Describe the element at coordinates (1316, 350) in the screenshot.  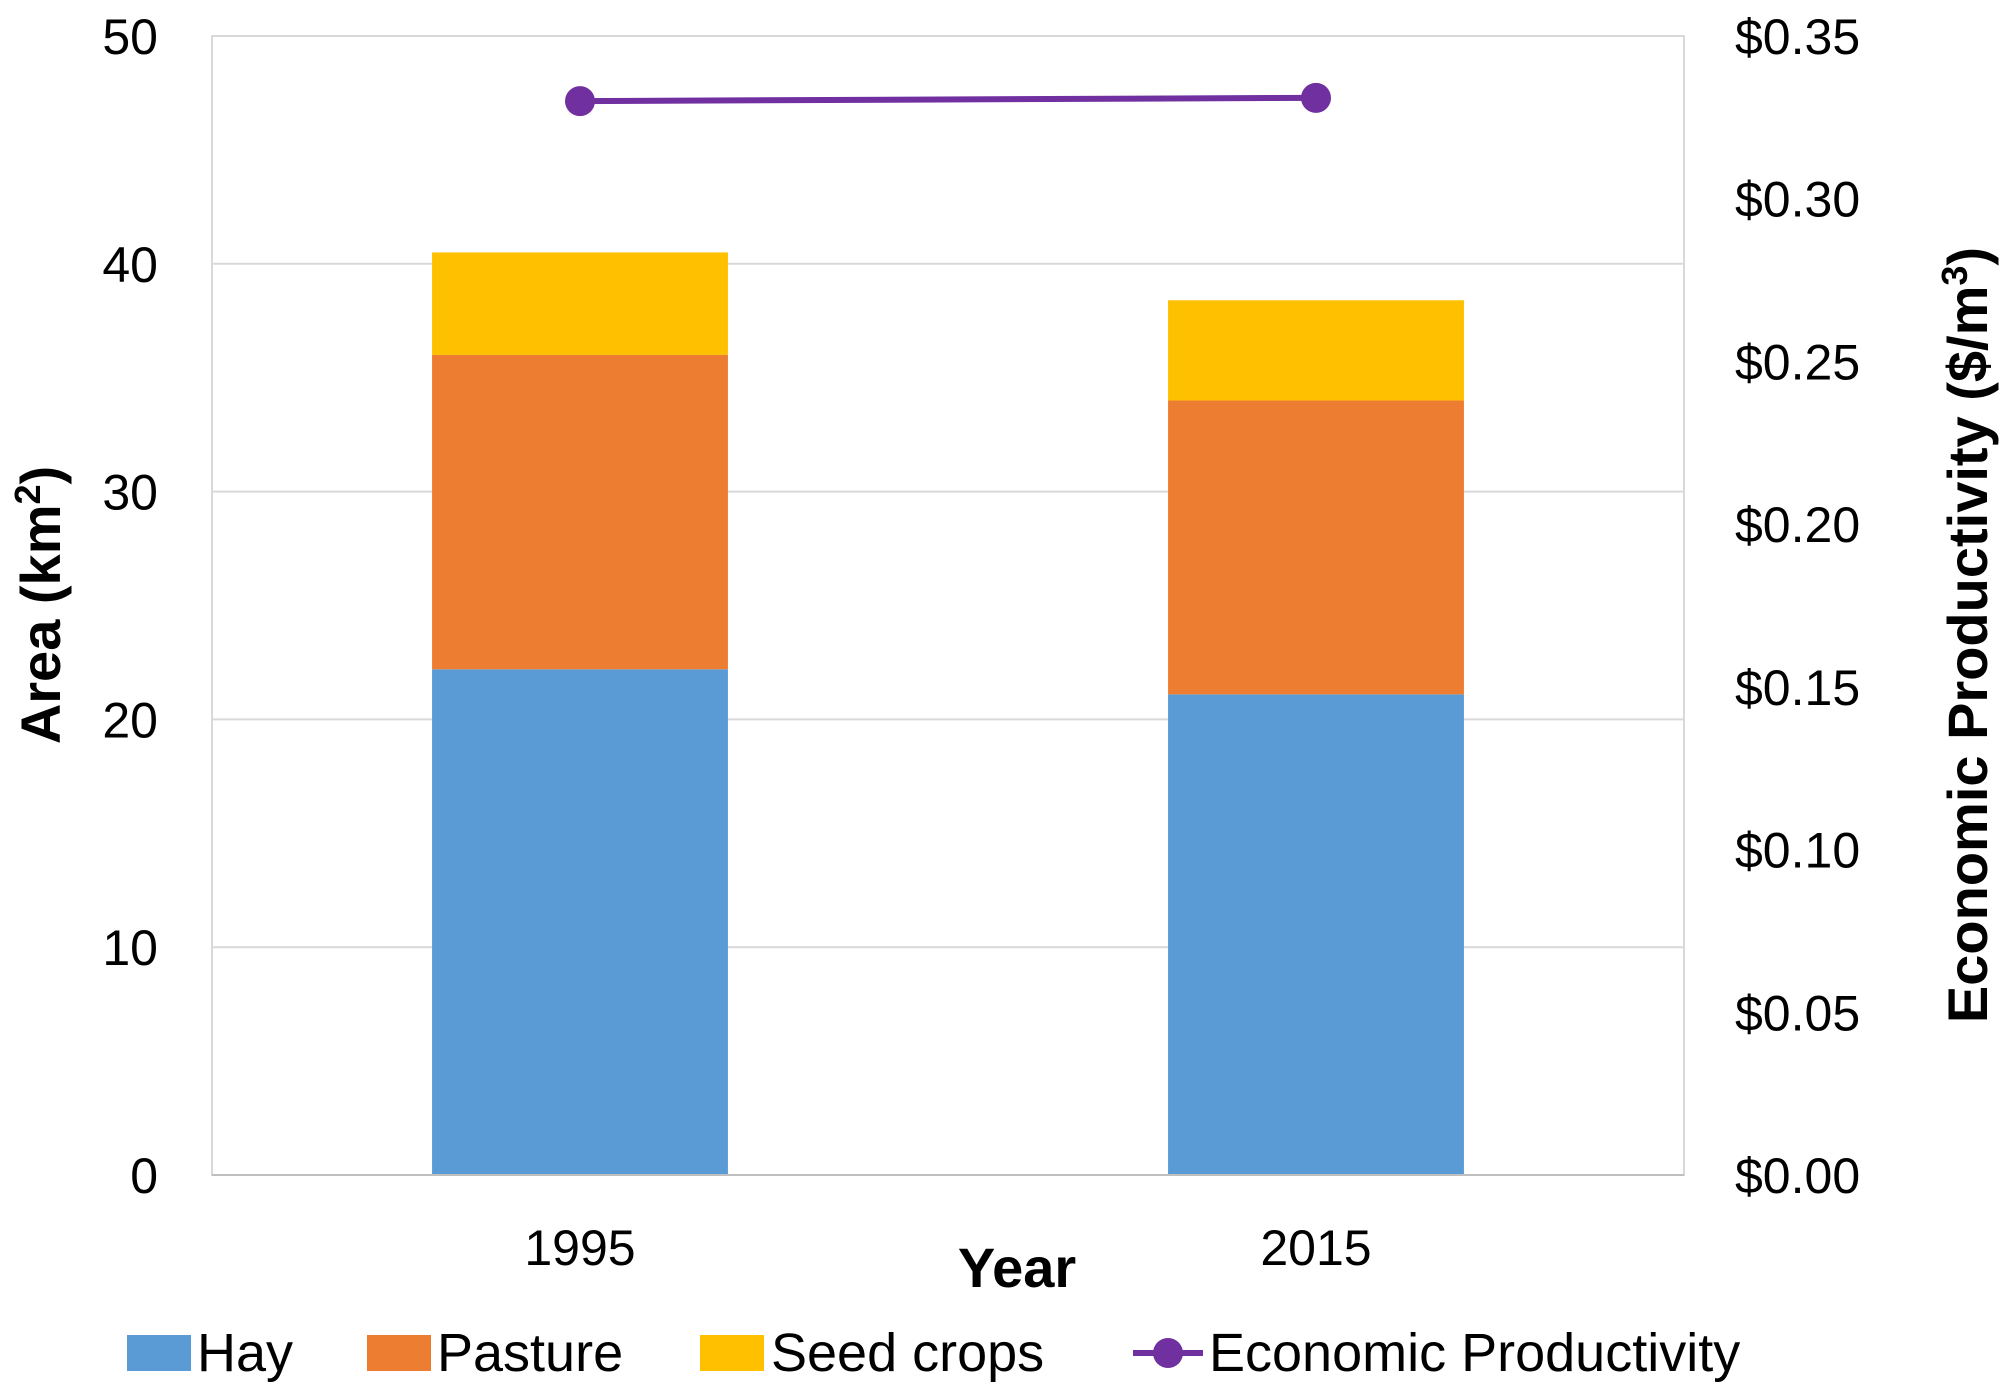
I see `bar-seed-crops-2015` at that location.